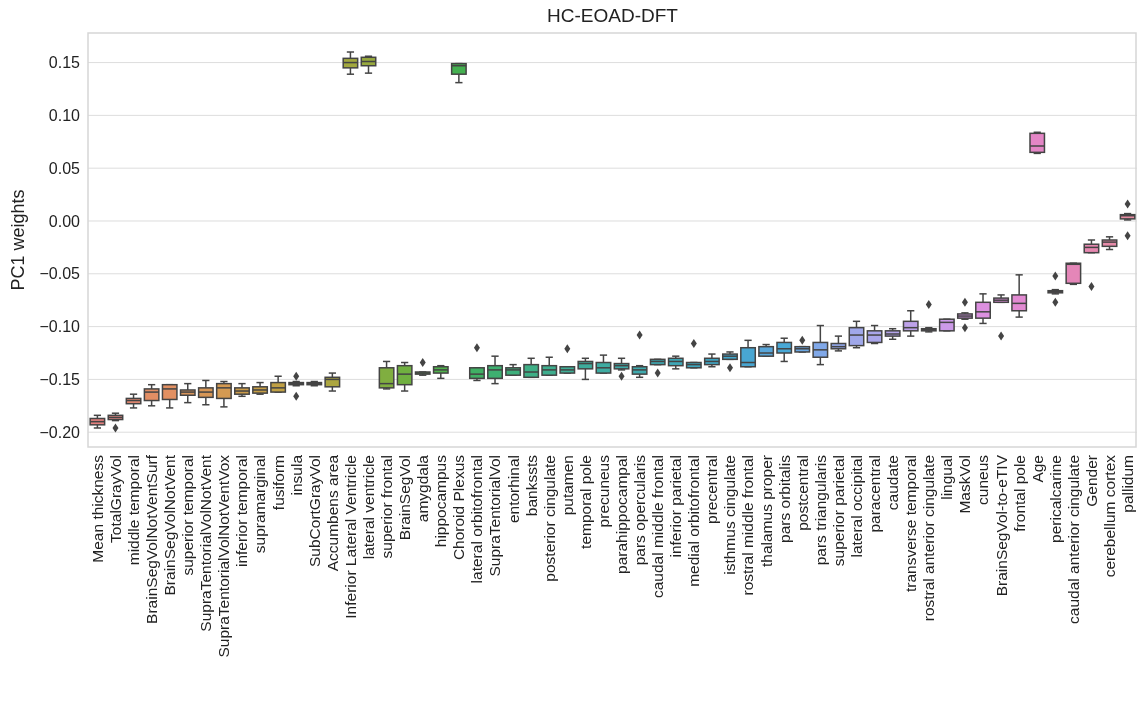 The width and height of the screenshot is (1137, 704). I want to click on x-tick-label: Gender, so click(1091, 481).